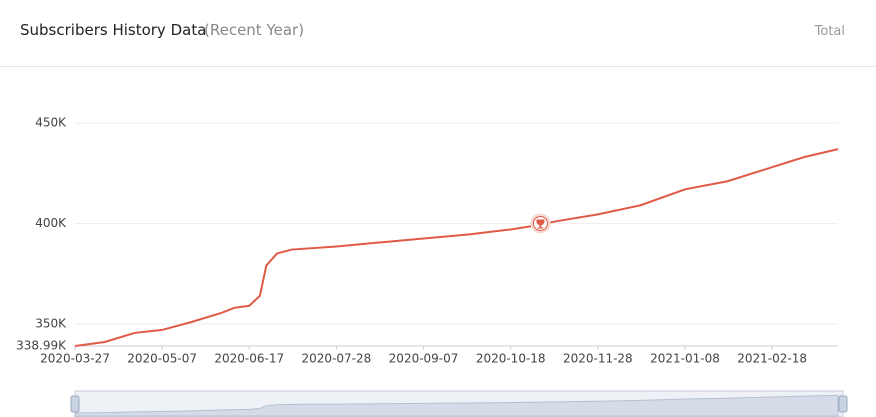 The height and width of the screenshot is (417, 876). I want to click on y-tick-label: 400K, so click(51, 223).